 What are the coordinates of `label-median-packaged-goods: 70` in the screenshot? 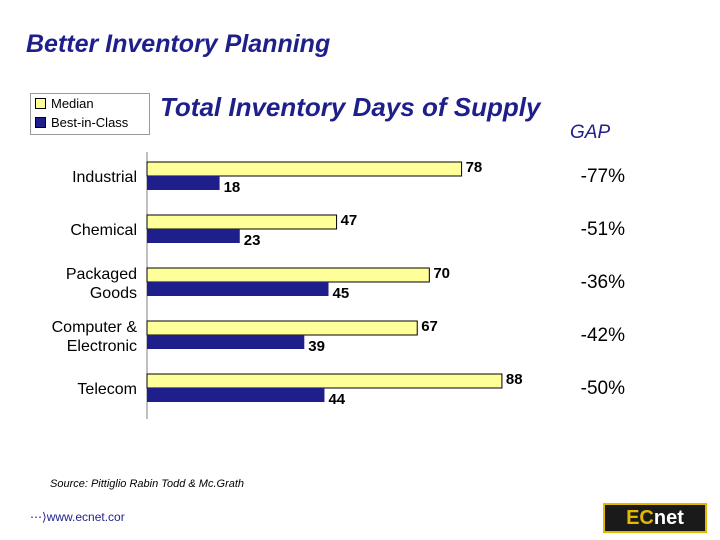 It's located at (441, 273).